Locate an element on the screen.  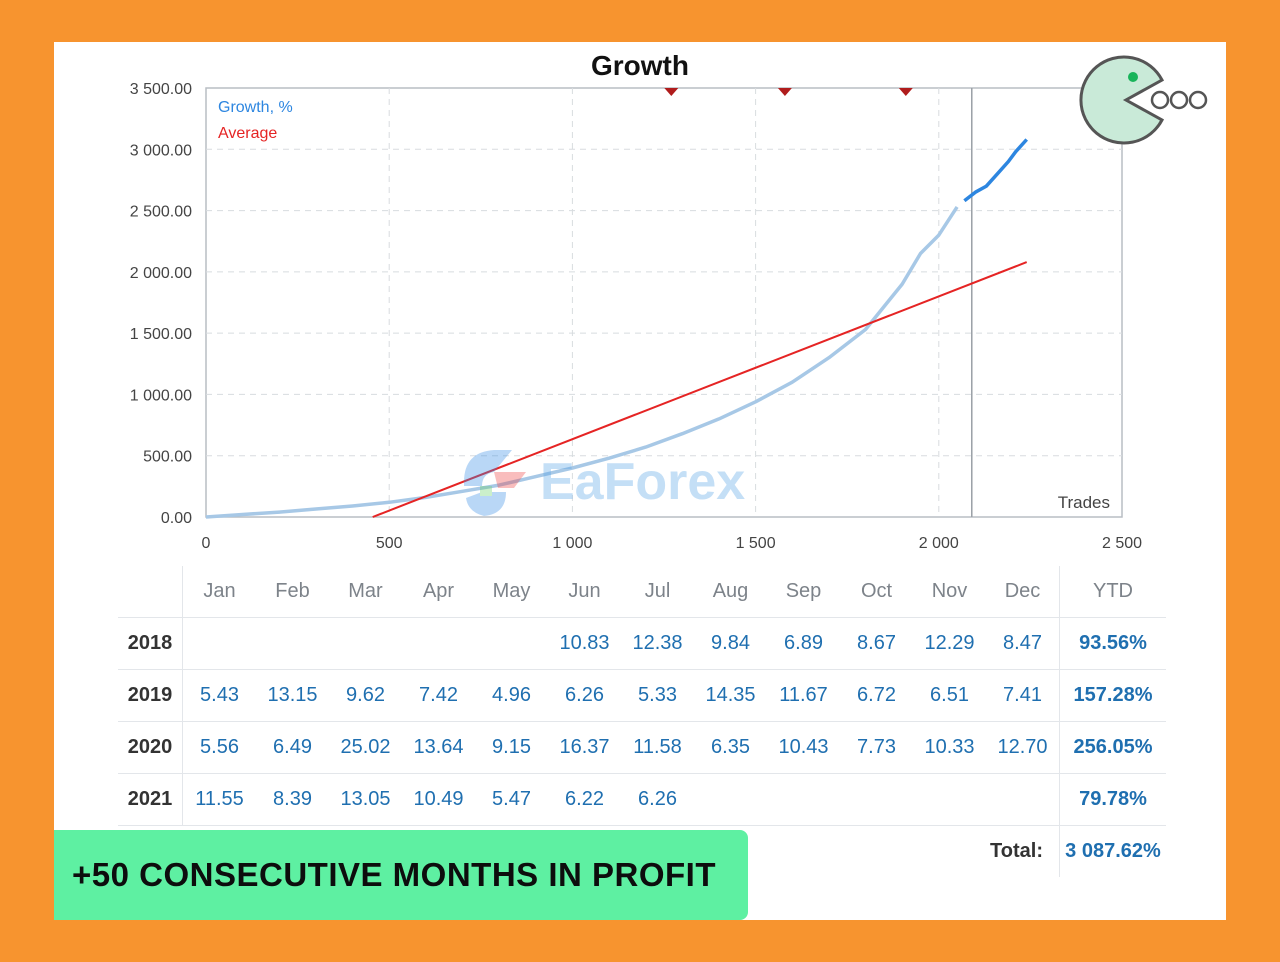
year-cell: 2021 is located at coordinates (150, 799).